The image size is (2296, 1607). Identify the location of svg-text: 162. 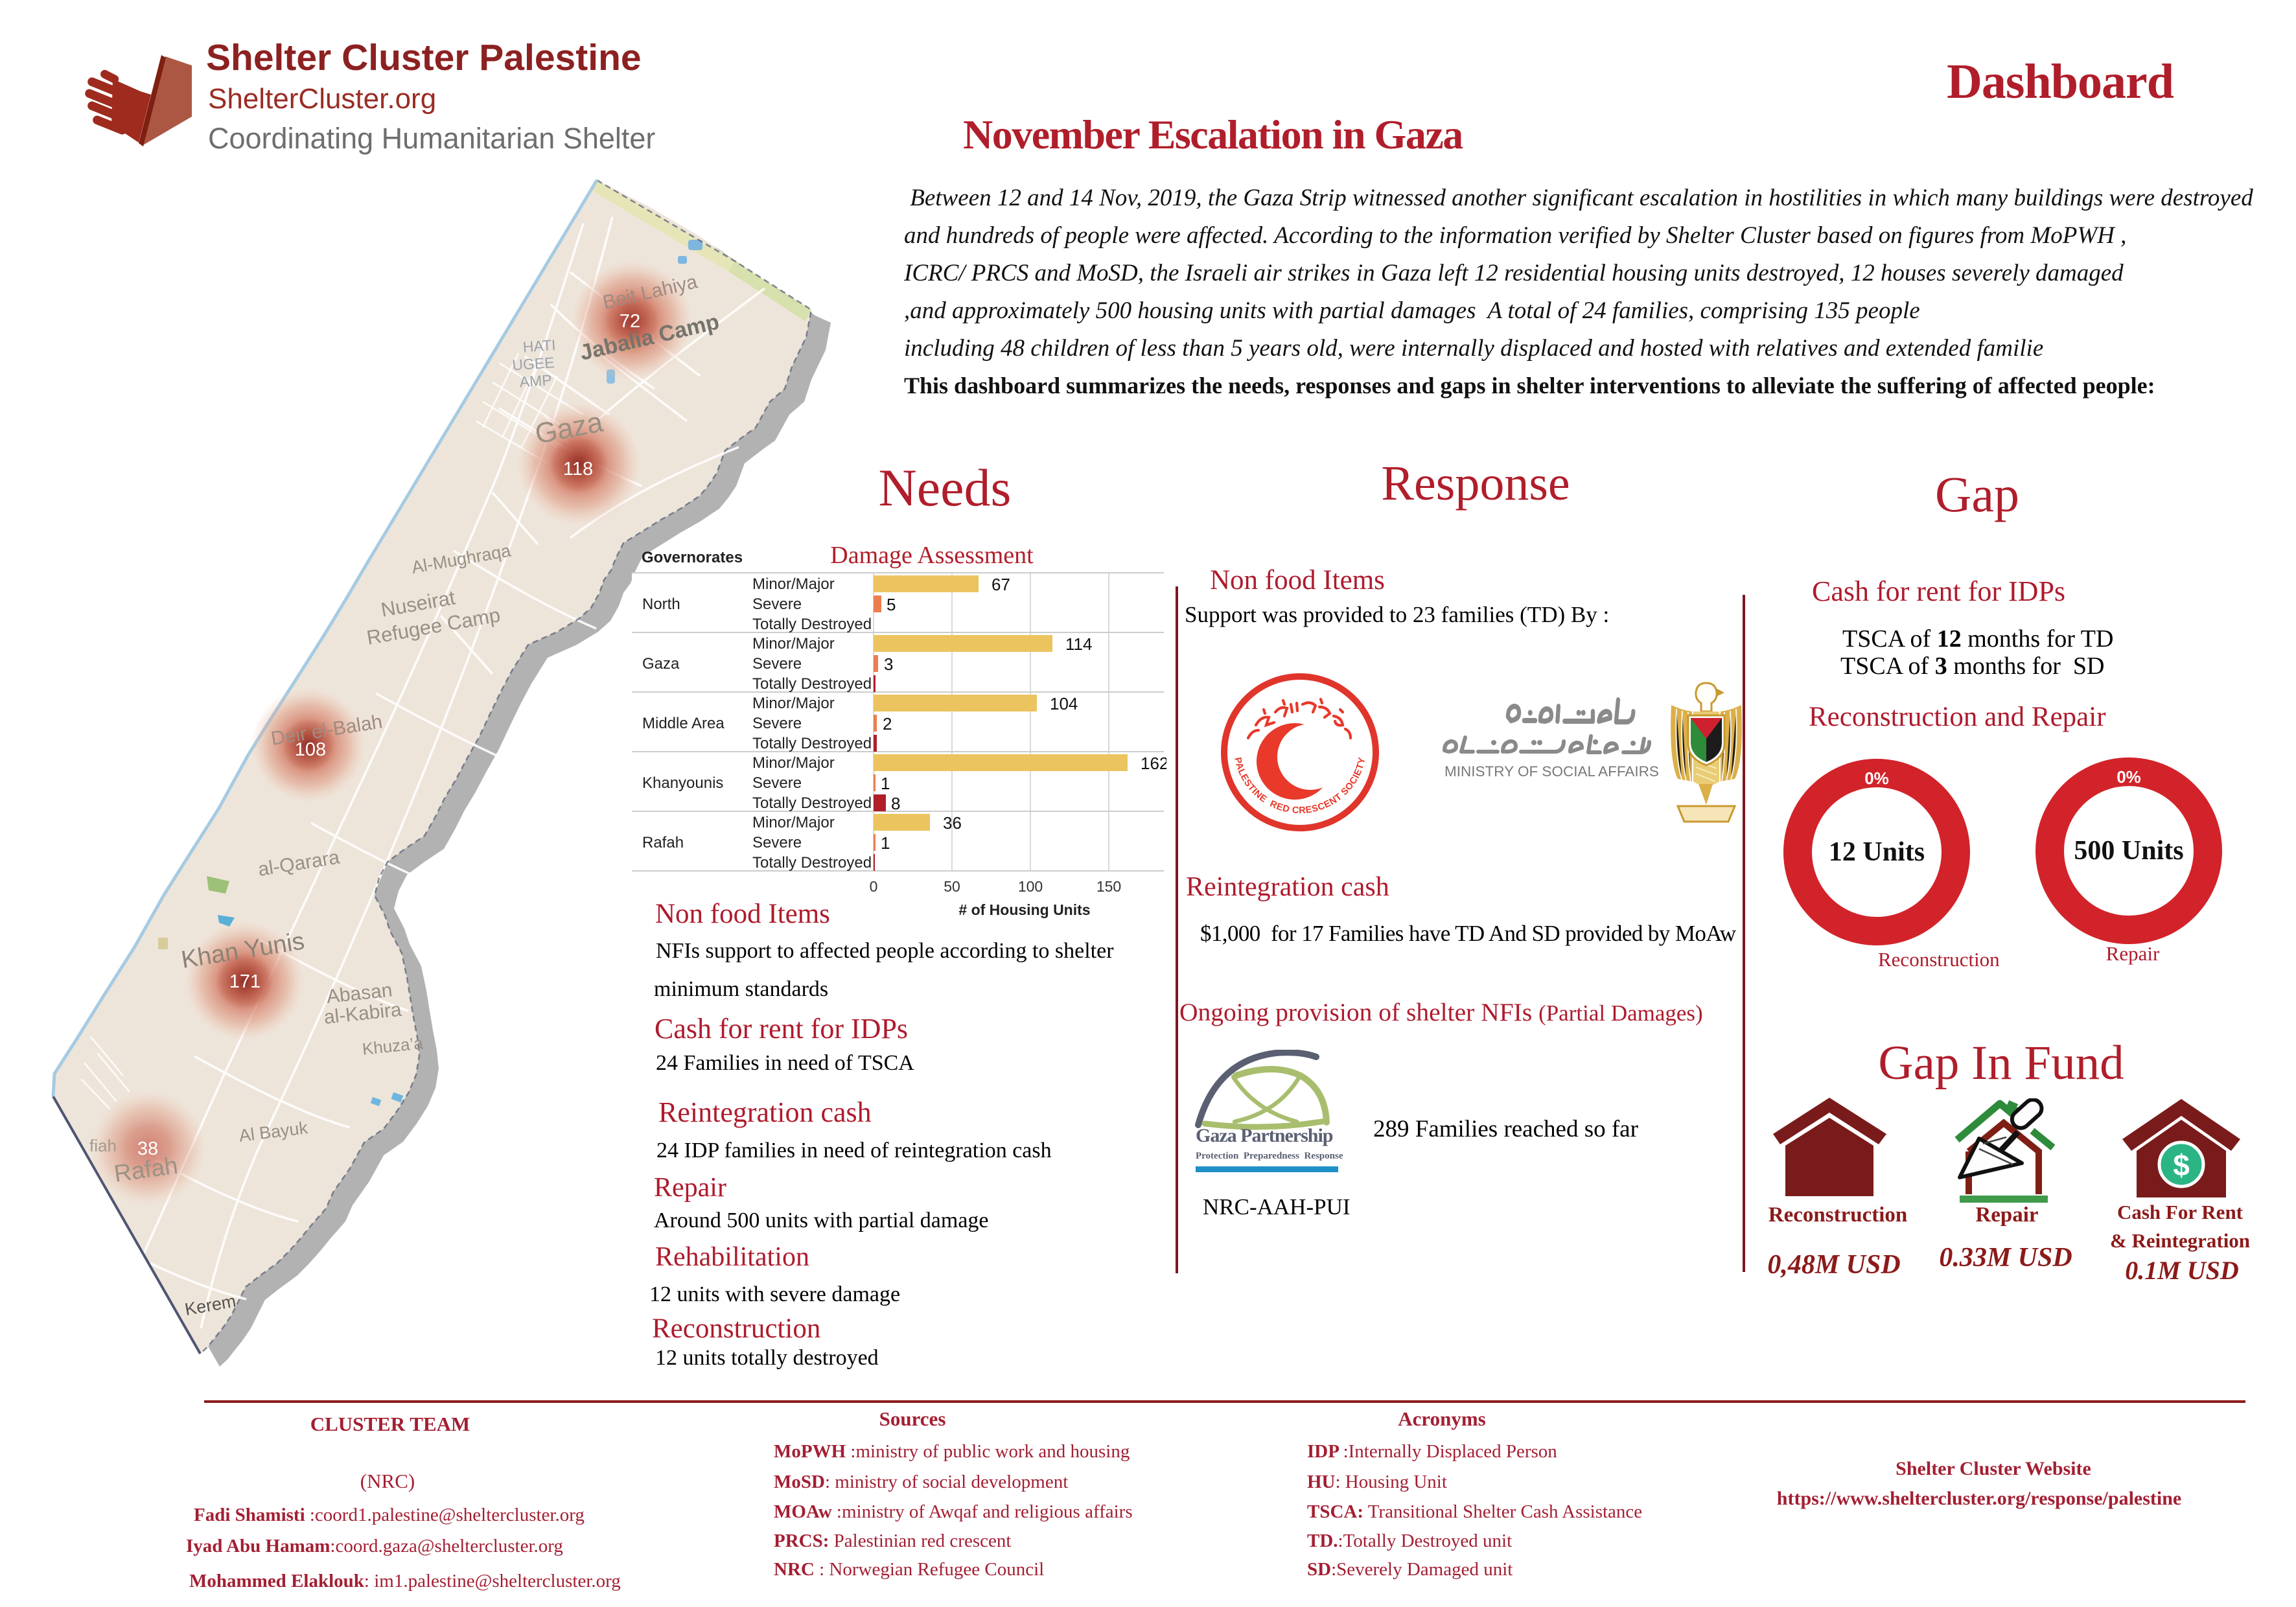
(1153, 763).